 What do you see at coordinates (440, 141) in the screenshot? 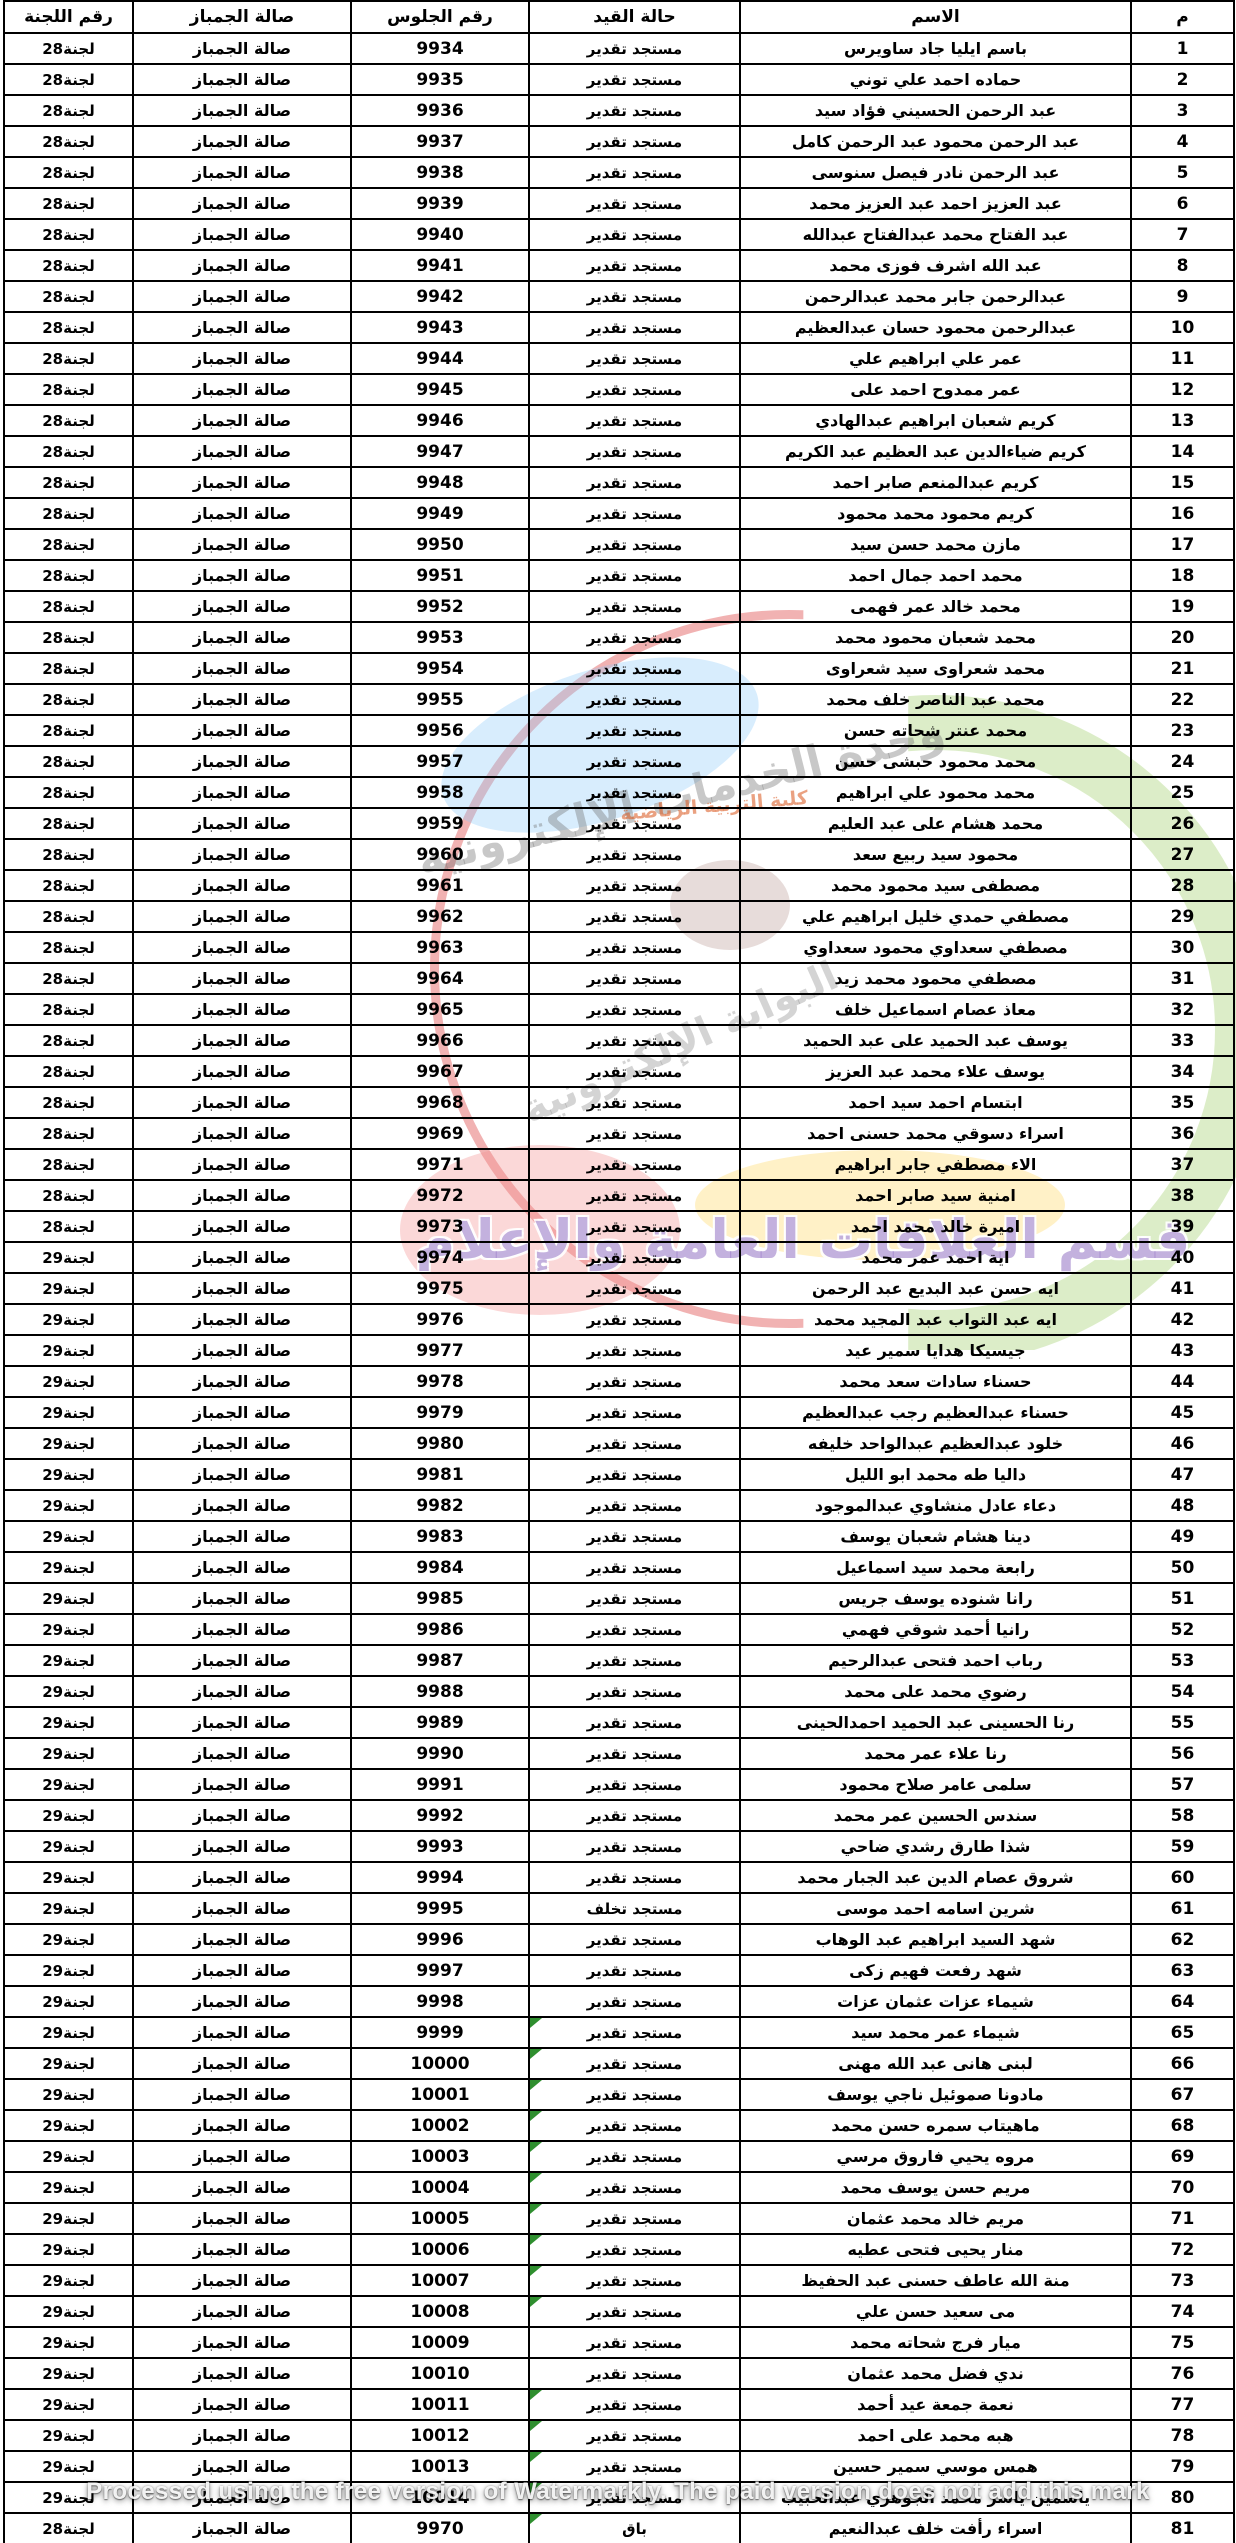
I see `cell-seat-text: 9937` at bounding box center [440, 141].